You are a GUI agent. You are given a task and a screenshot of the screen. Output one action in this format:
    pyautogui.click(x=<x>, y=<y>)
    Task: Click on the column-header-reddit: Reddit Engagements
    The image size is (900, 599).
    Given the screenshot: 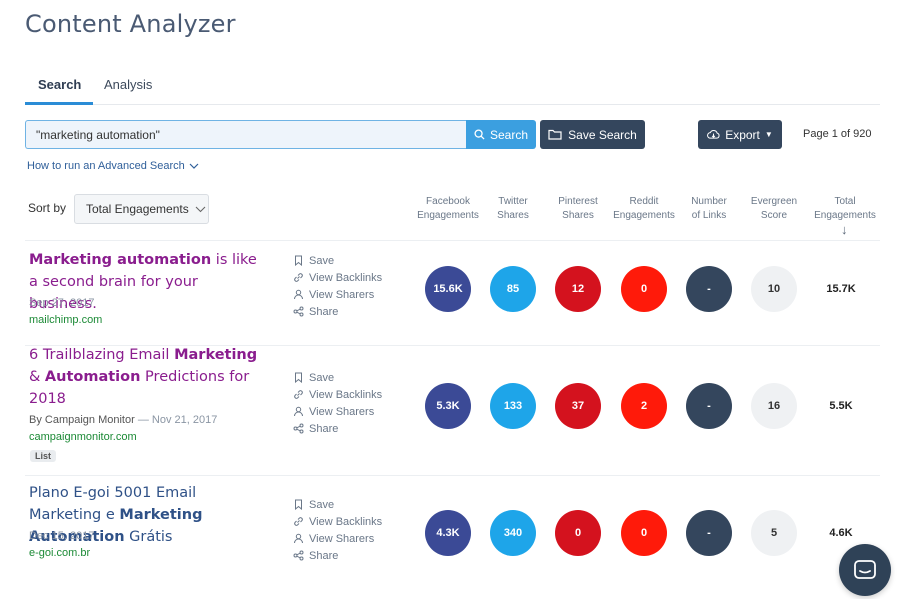 What is the action you would take?
    pyautogui.click(x=644, y=208)
    